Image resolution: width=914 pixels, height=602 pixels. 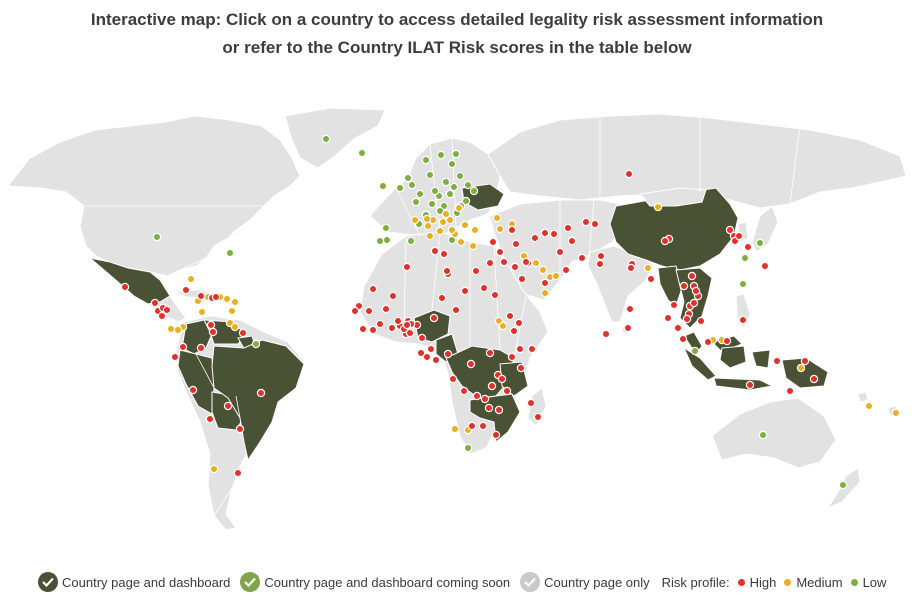 What do you see at coordinates (335, 138) in the screenshot?
I see `country-greenland` at bounding box center [335, 138].